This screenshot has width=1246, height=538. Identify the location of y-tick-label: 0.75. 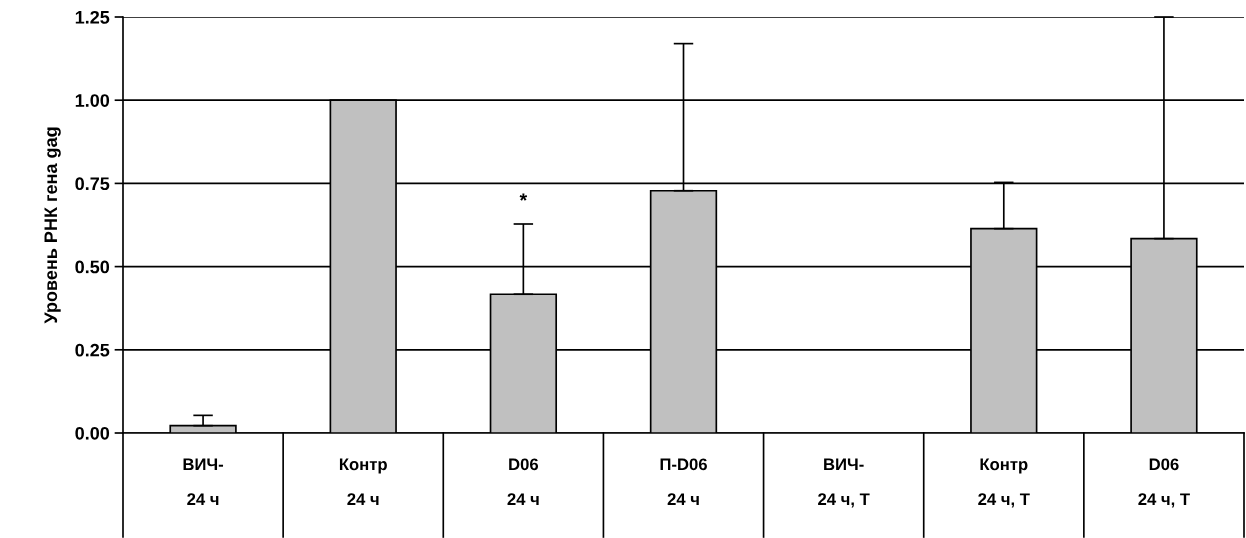
(92, 184).